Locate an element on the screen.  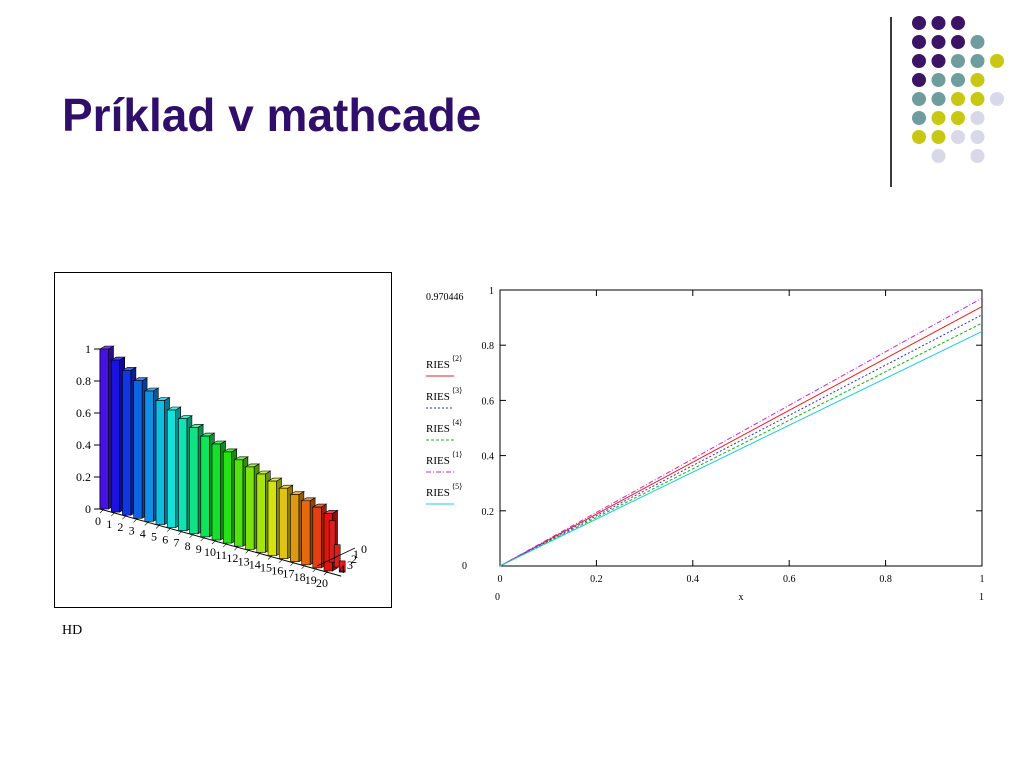
z-tick-label: 0.2 is located at coordinates (83, 477).